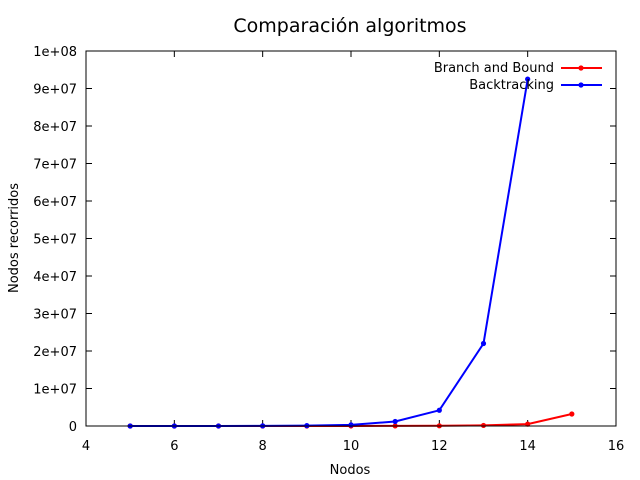  What do you see at coordinates (55, 315) in the screenshot?
I see `y-tick-label: 3e+07` at bounding box center [55, 315].